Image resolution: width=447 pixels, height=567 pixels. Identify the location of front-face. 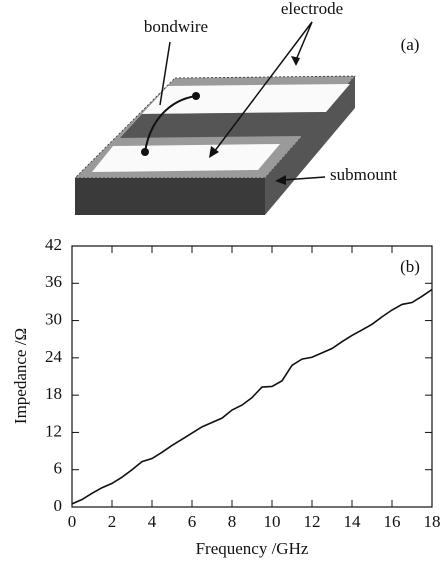
(170, 196).